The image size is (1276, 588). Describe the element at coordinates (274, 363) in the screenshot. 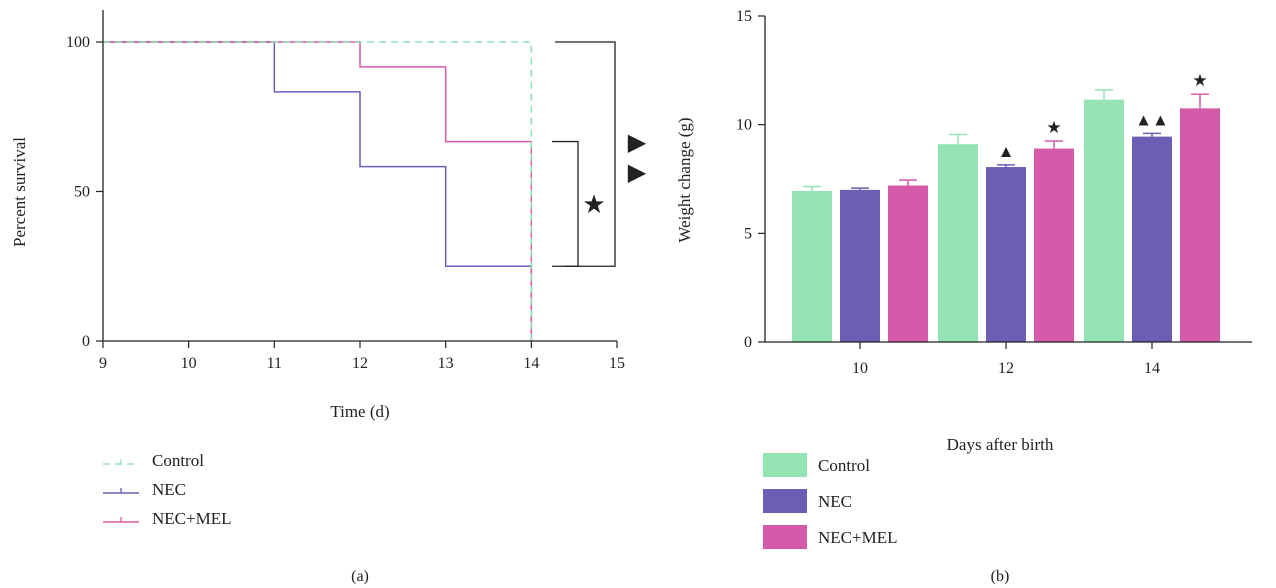

I see `x-tick-label: 11` at that location.